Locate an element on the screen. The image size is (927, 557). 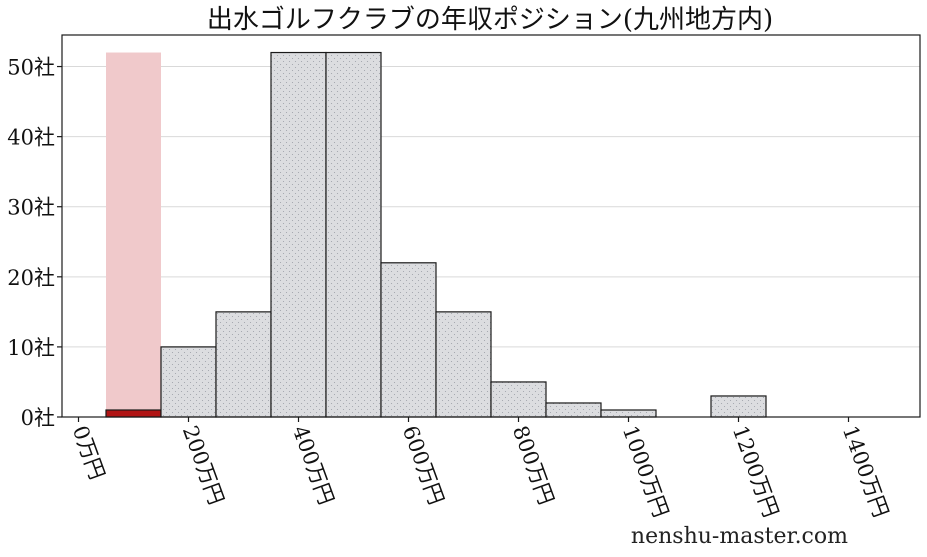
x-tick-label: 1200万円 is located at coordinates (755, 472).